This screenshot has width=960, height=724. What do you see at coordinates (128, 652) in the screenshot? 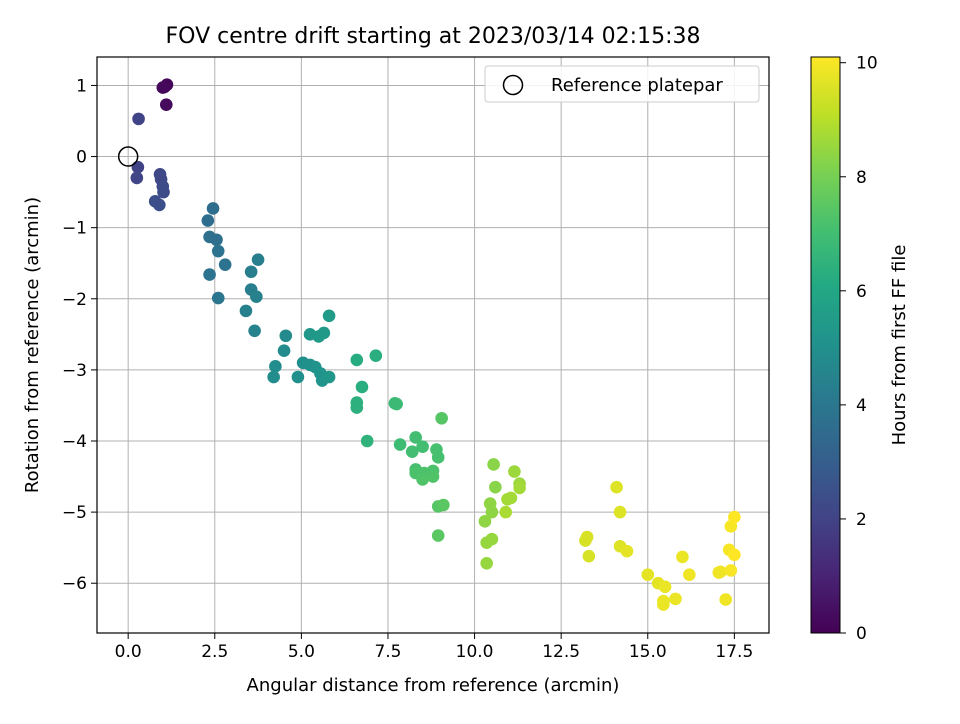
I see `x-tick-label: 0.0` at bounding box center [128, 652].